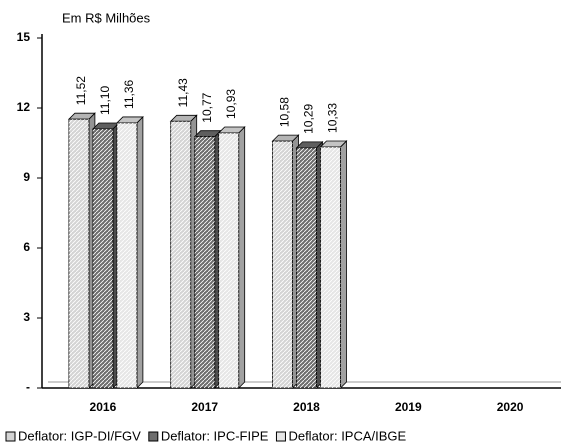  What do you see at coordinates (26, 247) in the screenshot?
I see `y-tick-label: 6` at bounding box center [26, 247].